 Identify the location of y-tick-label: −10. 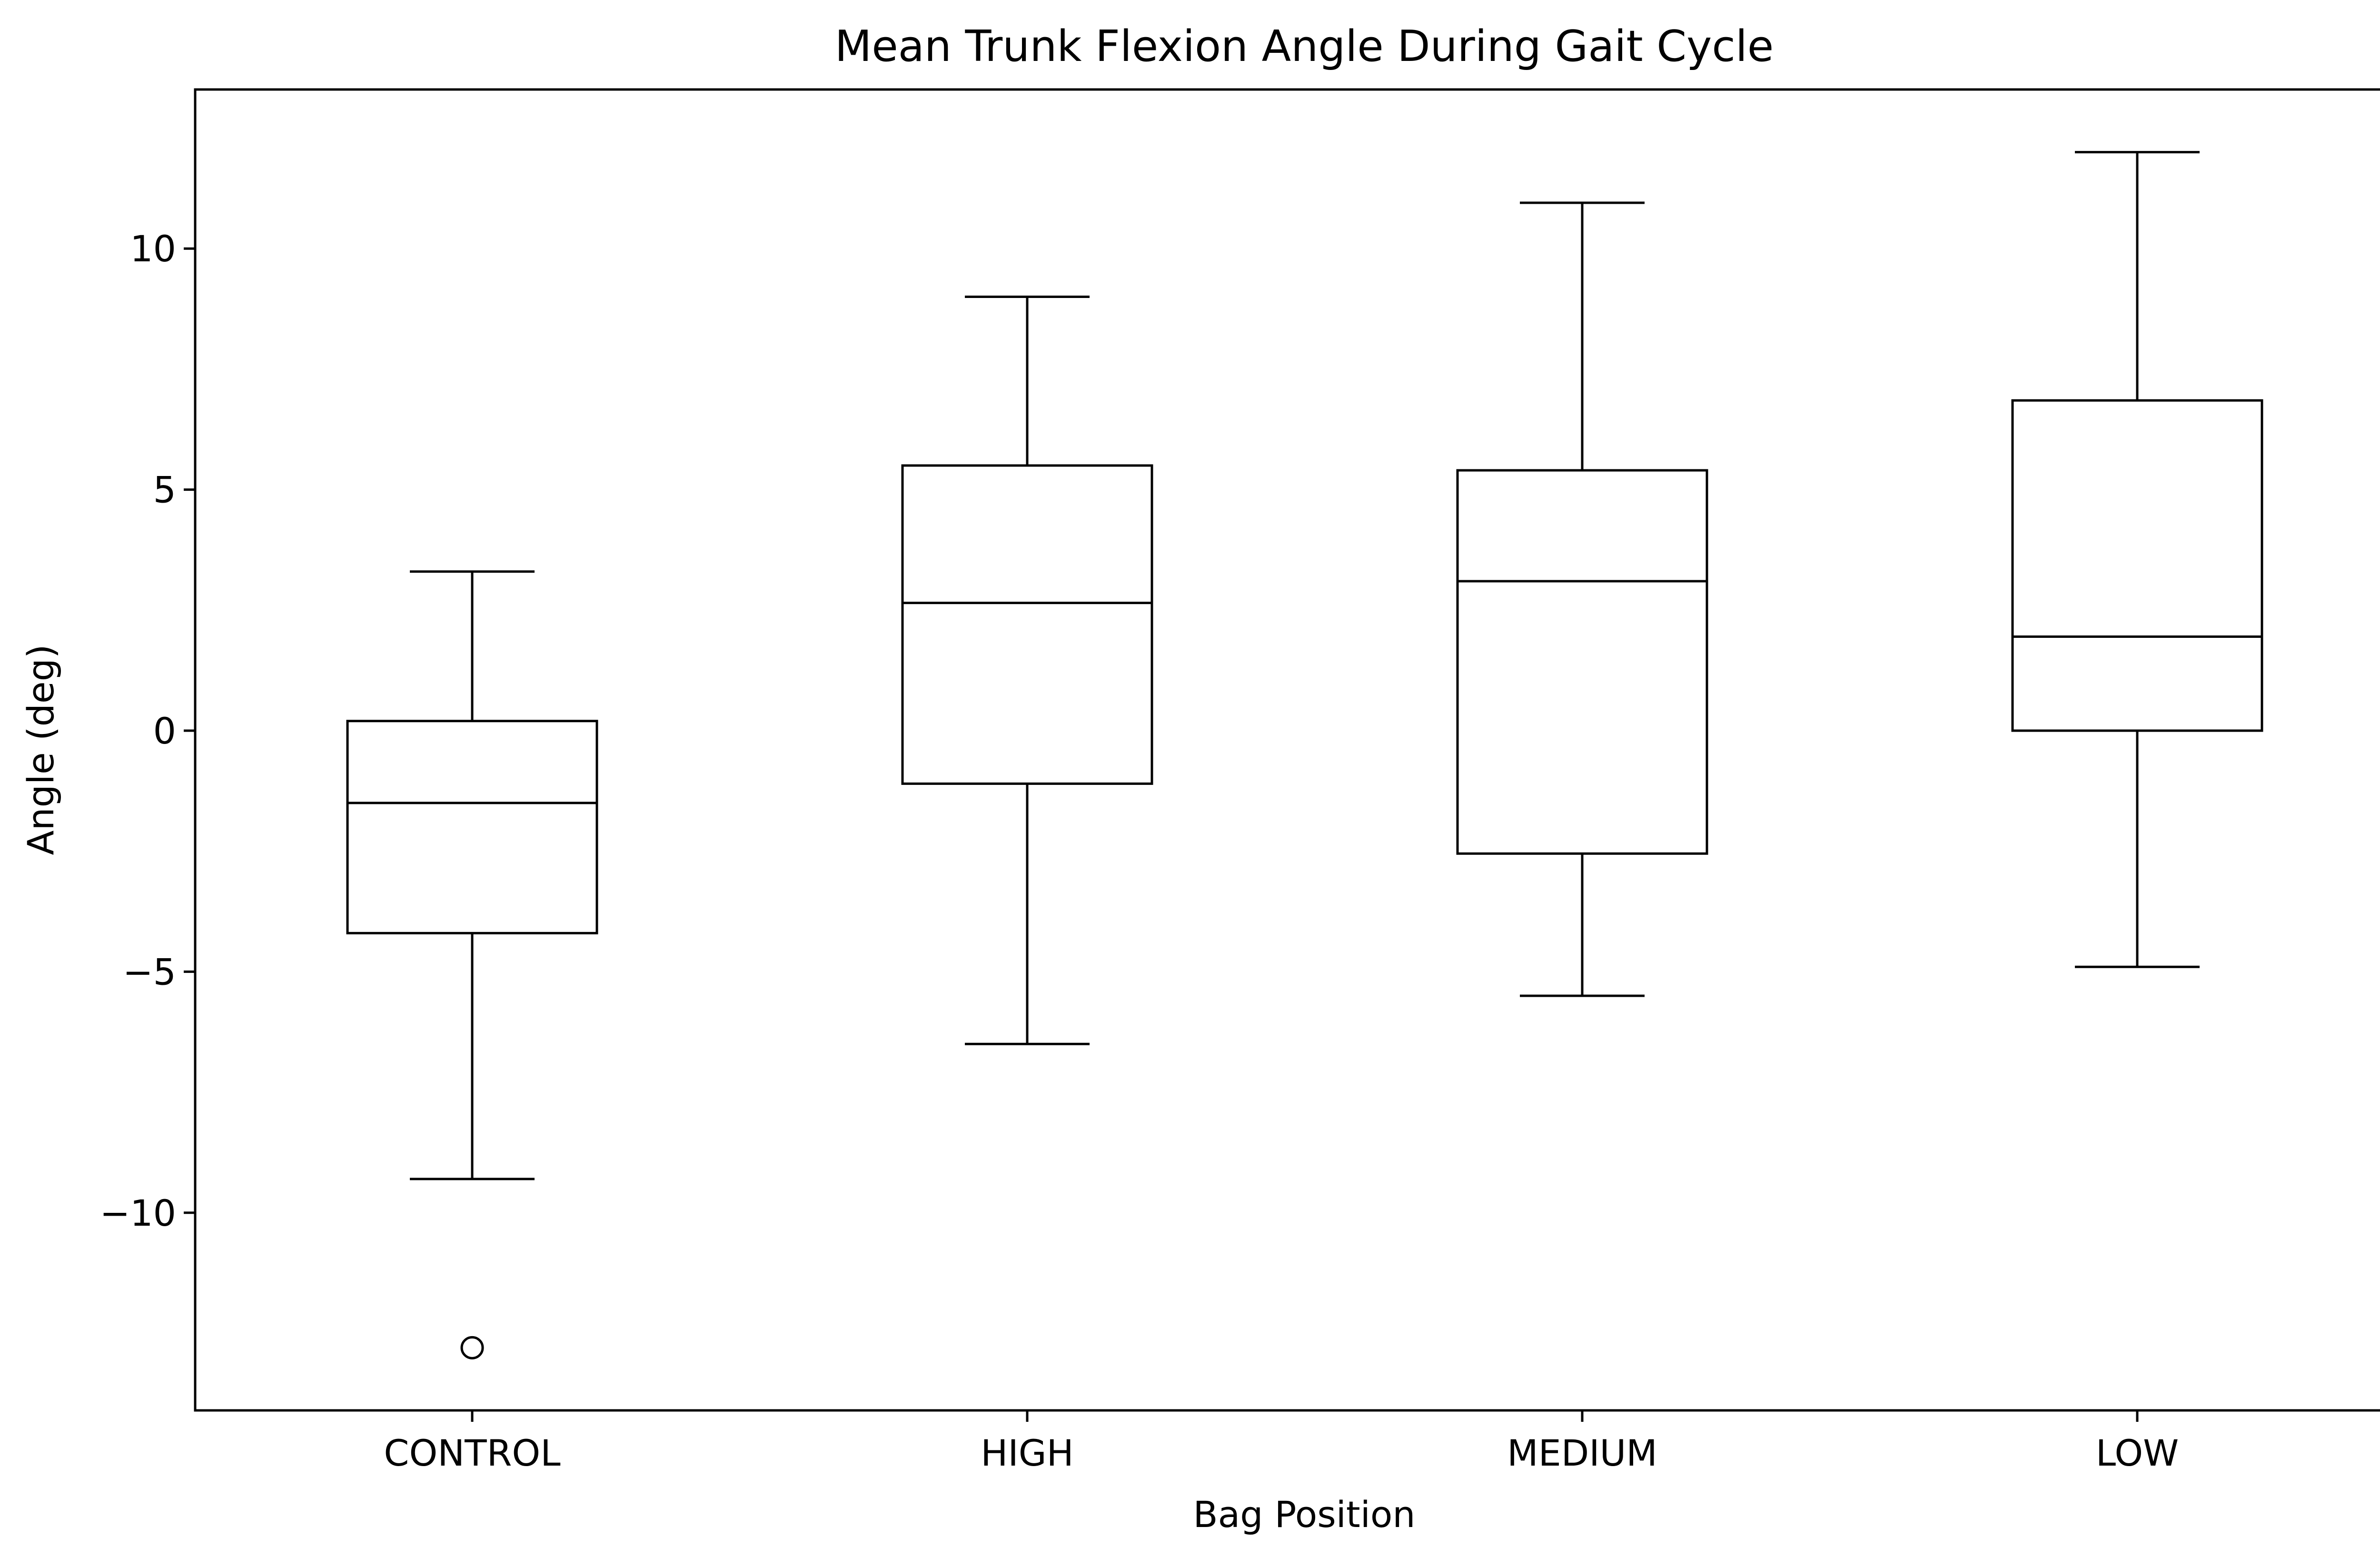
(138, 1213).